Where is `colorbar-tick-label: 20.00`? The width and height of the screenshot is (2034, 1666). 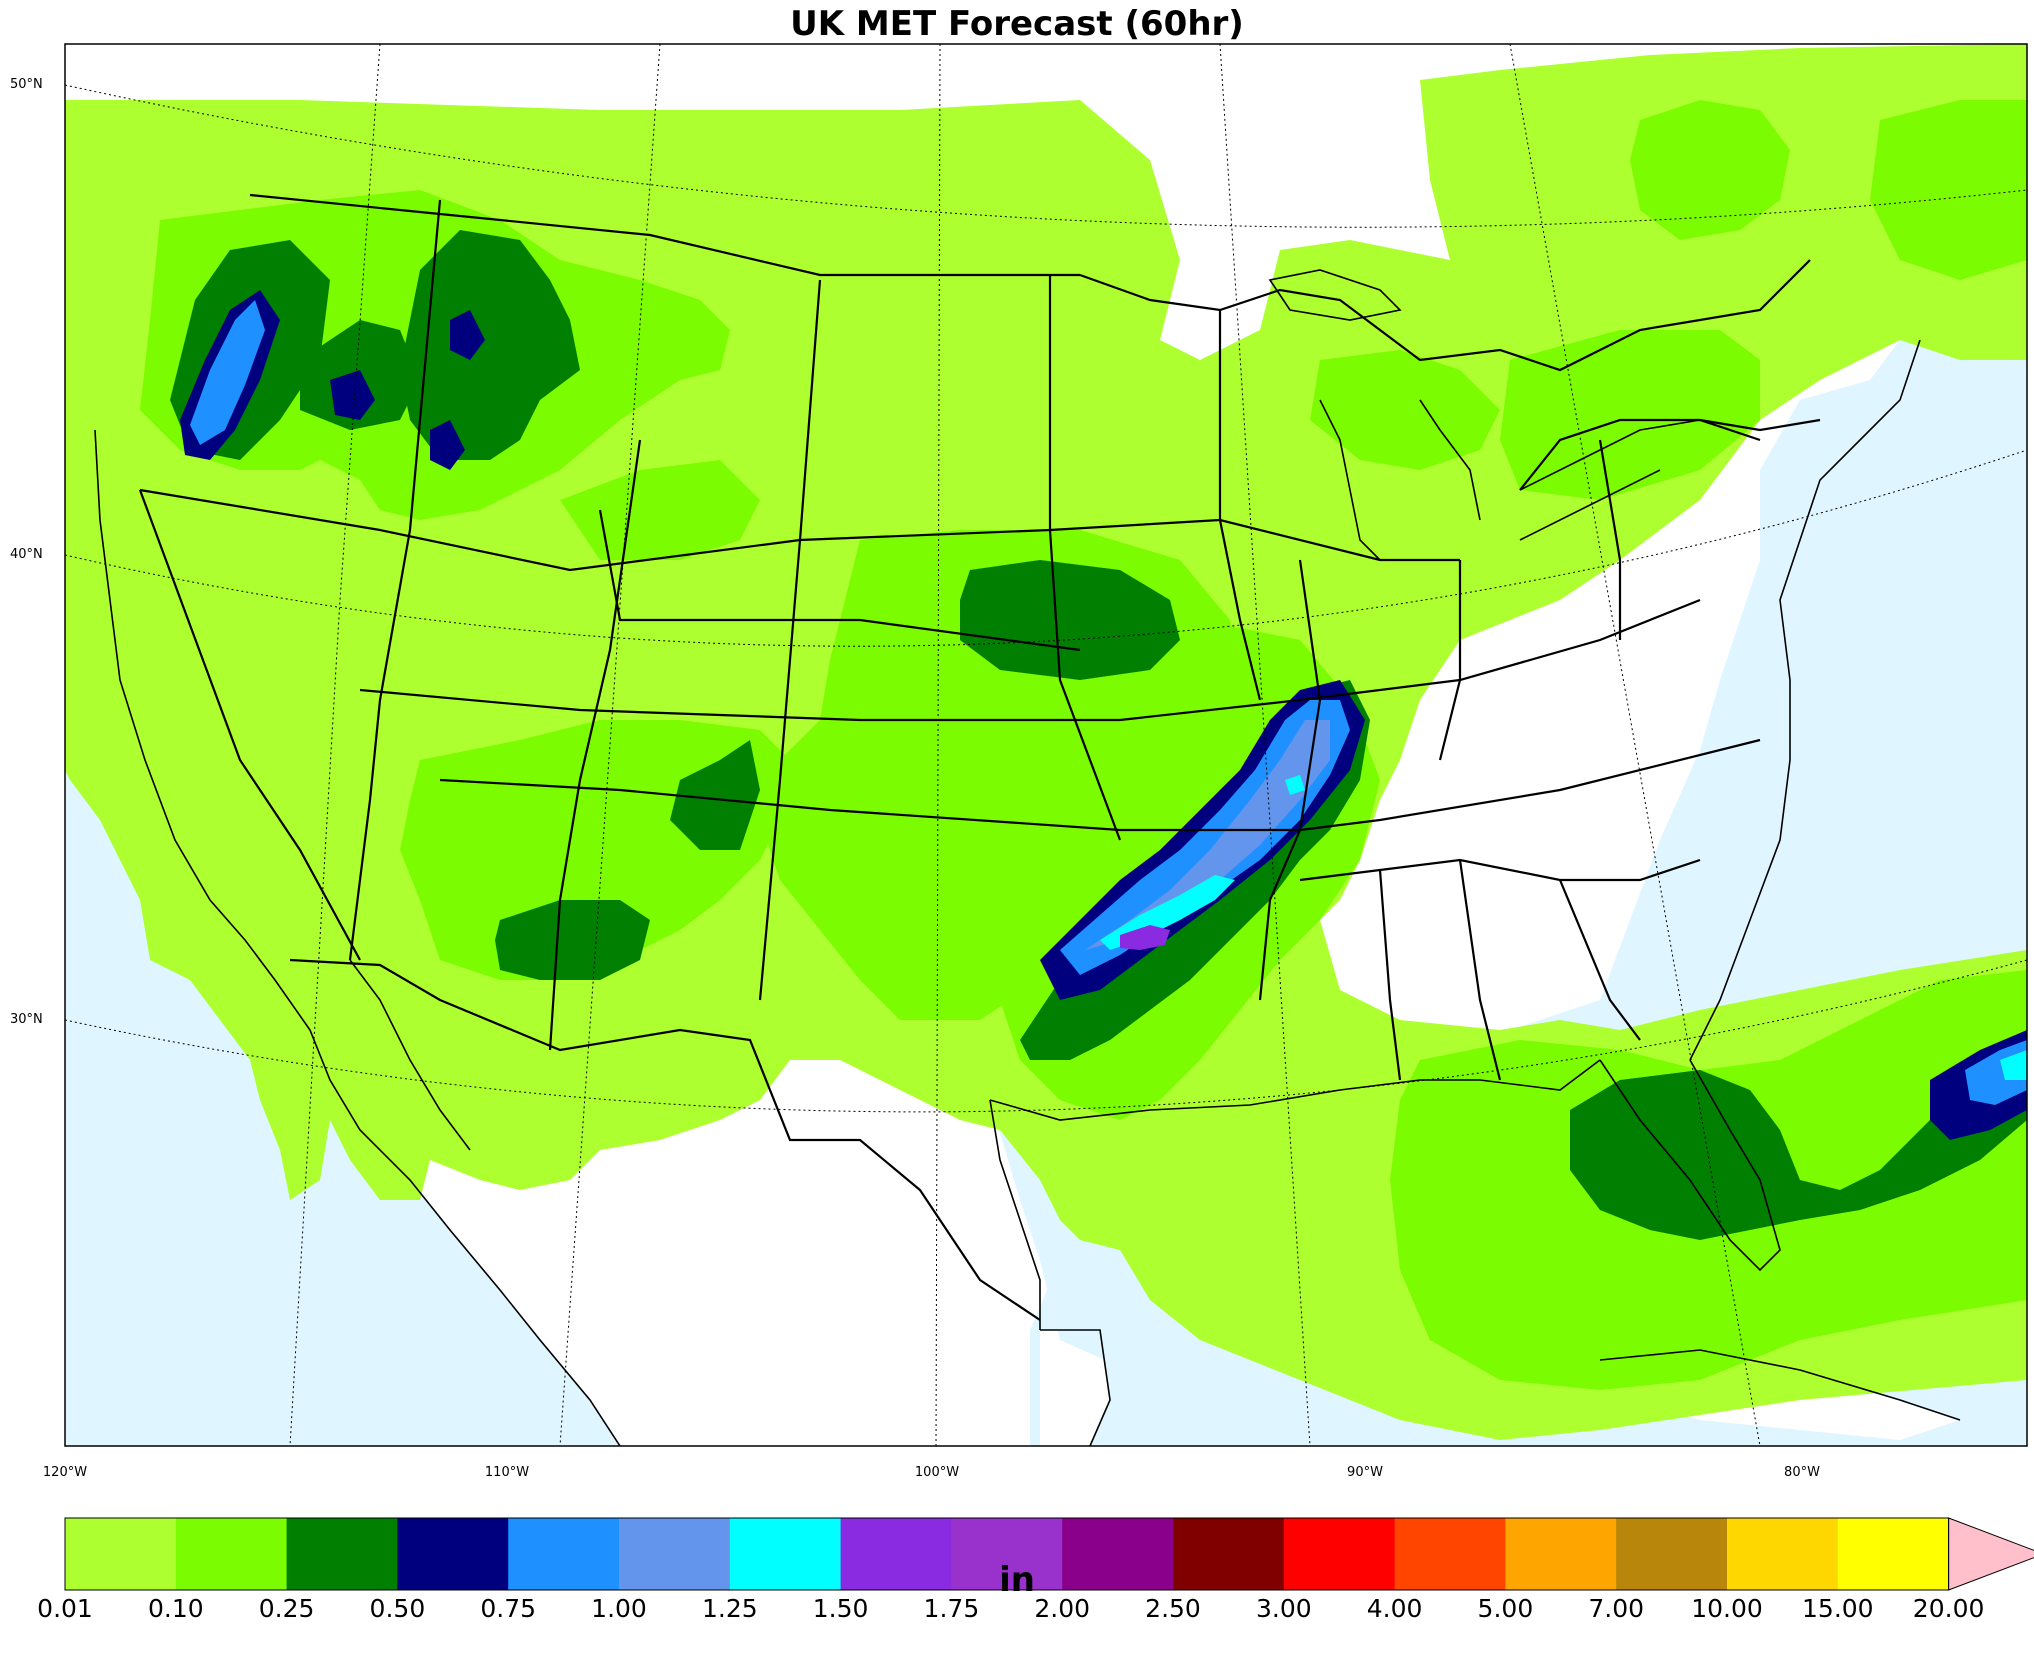 colorbar-tick-label: 20.00 is located at coordinates (1948, 1608).